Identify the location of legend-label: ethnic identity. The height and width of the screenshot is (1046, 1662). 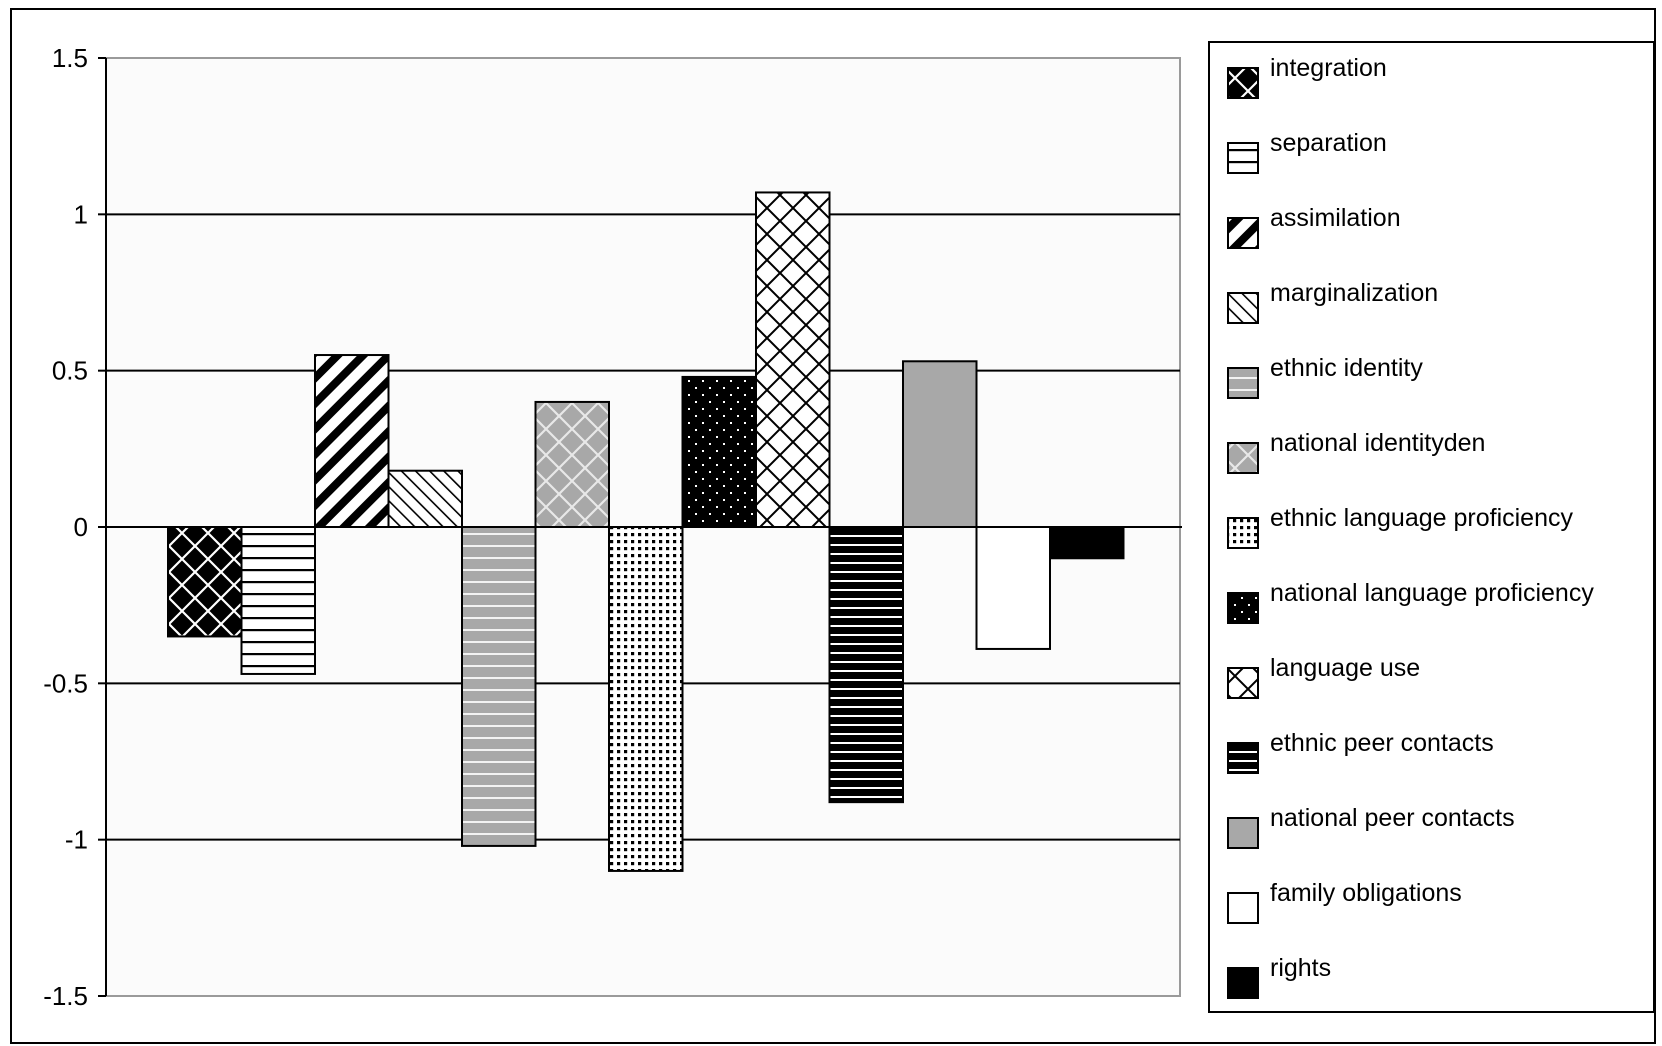
(1346, 368).